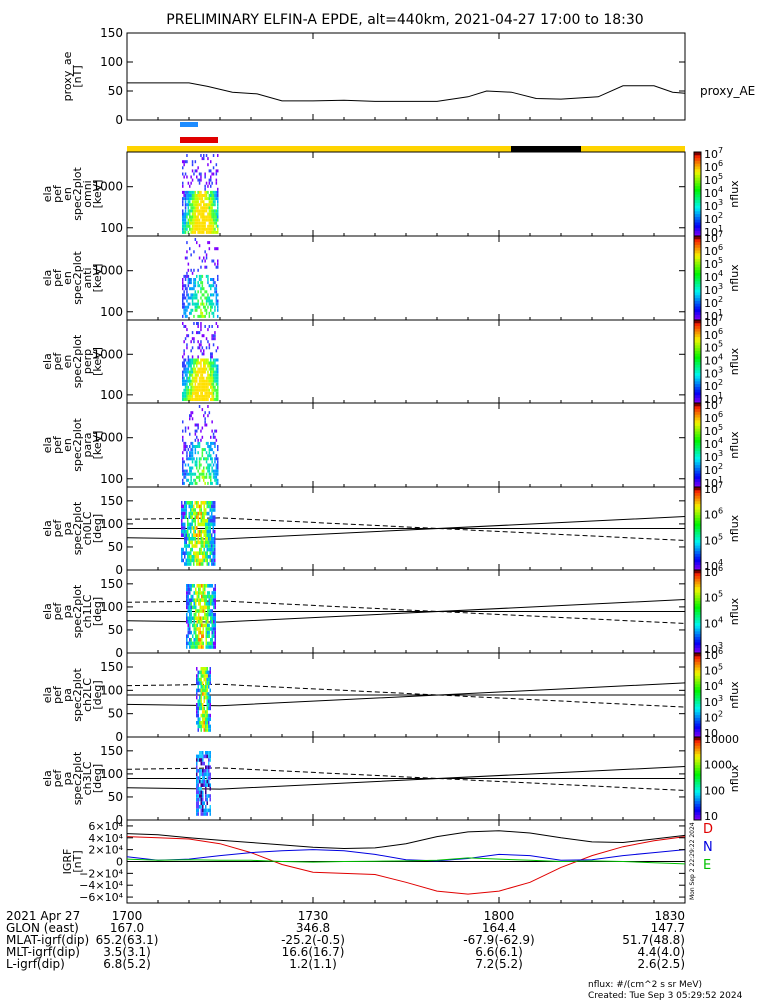  I want to click on y-tick-label: 2×10⁴, so click(105, 850).